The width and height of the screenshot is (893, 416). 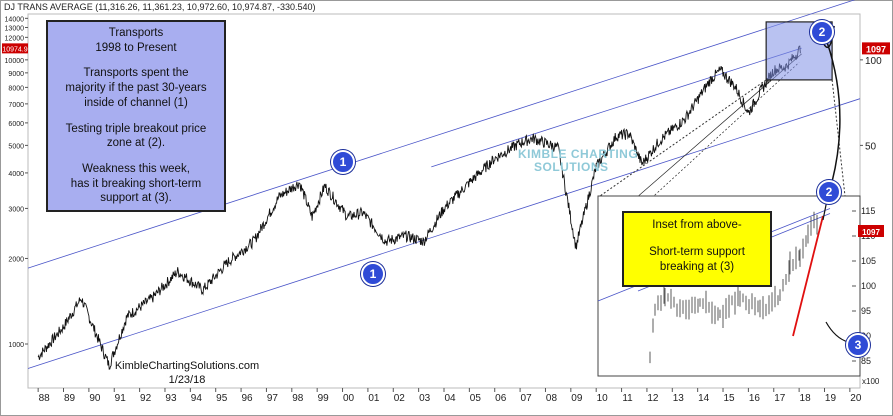 What do you see at coordinates (806, 398) in the screenshot?
I see `x-axis-tick-label: 18` at bounding box center [806, 398].